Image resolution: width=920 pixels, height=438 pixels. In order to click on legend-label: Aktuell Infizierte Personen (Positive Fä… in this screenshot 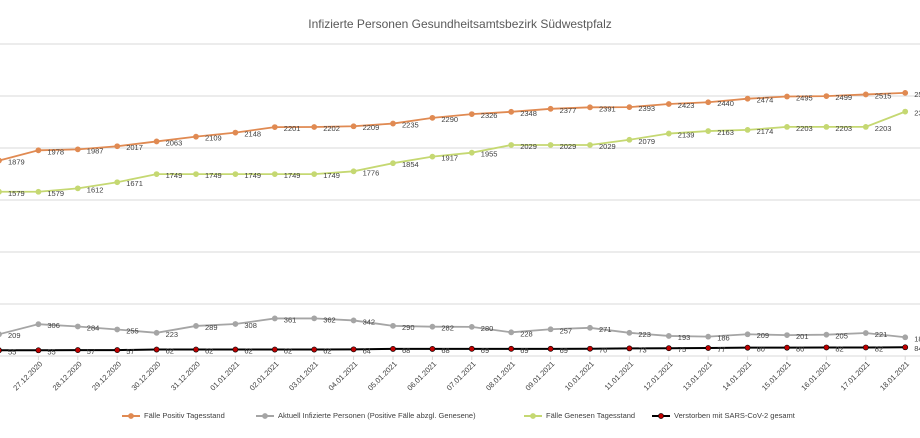, I will do `click(377, 415)`.